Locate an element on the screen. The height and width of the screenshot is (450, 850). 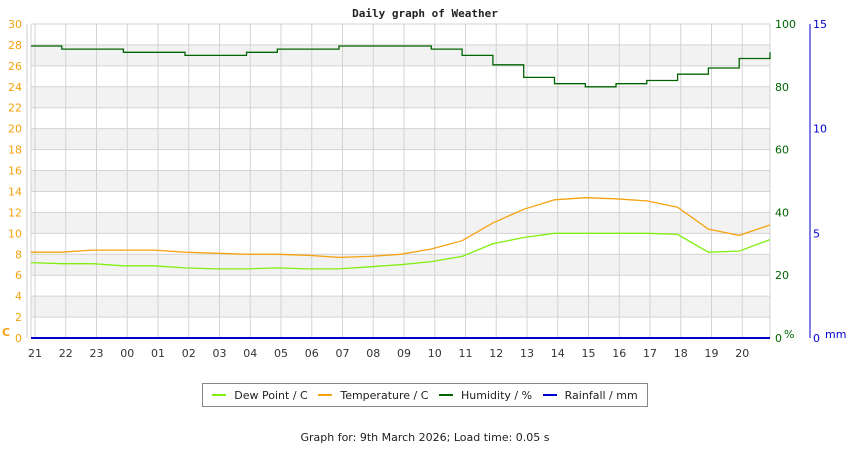
svg-text: 24 is located at coordinates (15, 87).